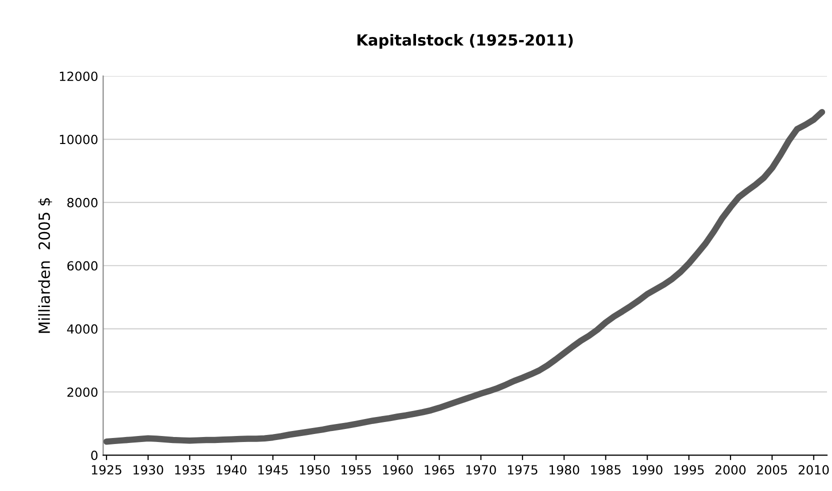 This screenshot has width=832, height=491. What do you see at coordinates (82, 203) in the screenshot?
I see `y-tick-label: 8000` at bounding box center [82, 203].